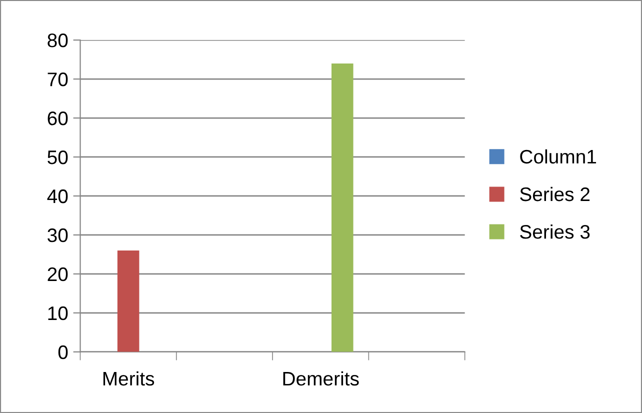 The image size is (642, 413). What do you see at coordinates (321, 378) in the screenshot?
I see `x-tick-label: Demerits` at bounding box center [321, 378].